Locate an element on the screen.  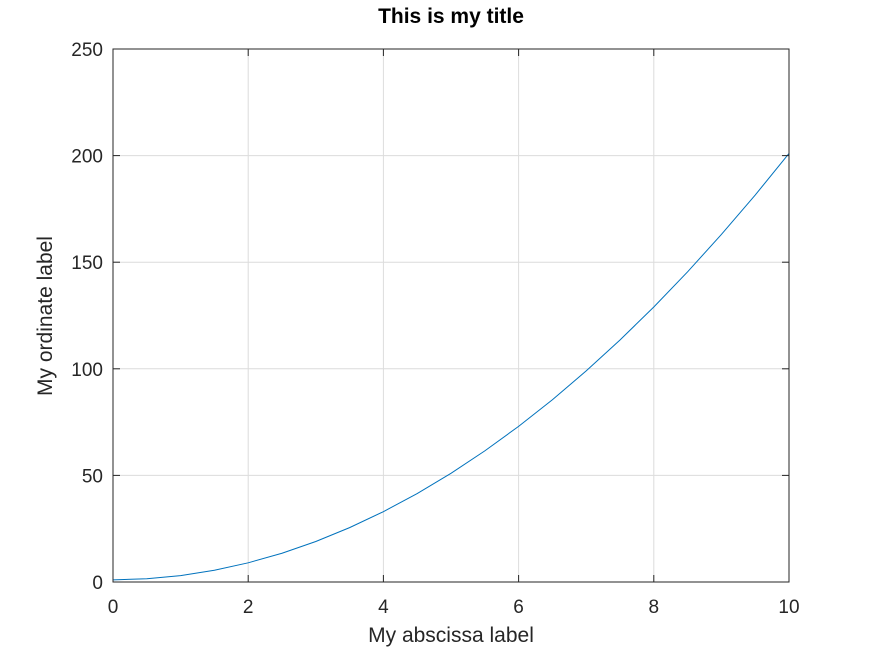
chart-title: This is my title is located at coordinates (451, 16).